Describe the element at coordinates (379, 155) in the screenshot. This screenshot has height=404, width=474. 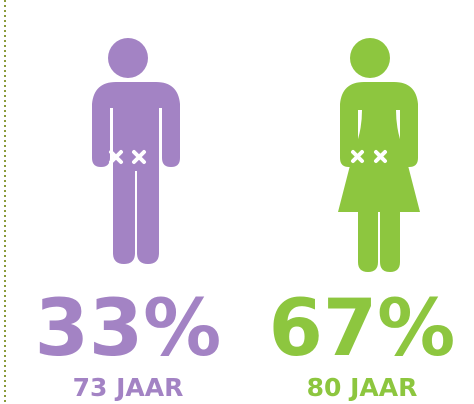
I see `woman-figure` at that location.